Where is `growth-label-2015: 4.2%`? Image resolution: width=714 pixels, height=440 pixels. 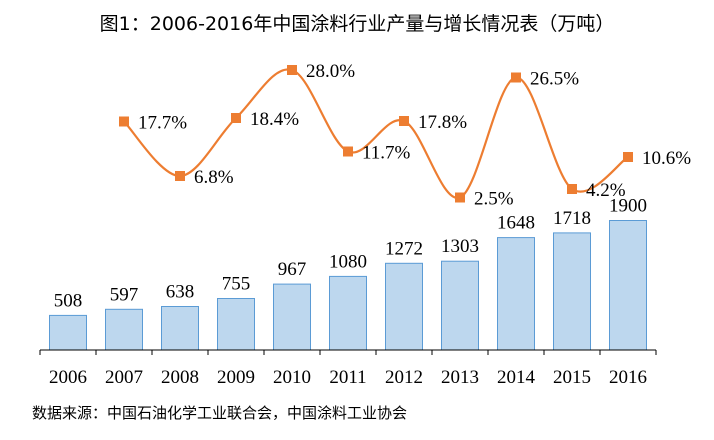 growth-label-2015: 4.2% is located at coordinates (606, 190).